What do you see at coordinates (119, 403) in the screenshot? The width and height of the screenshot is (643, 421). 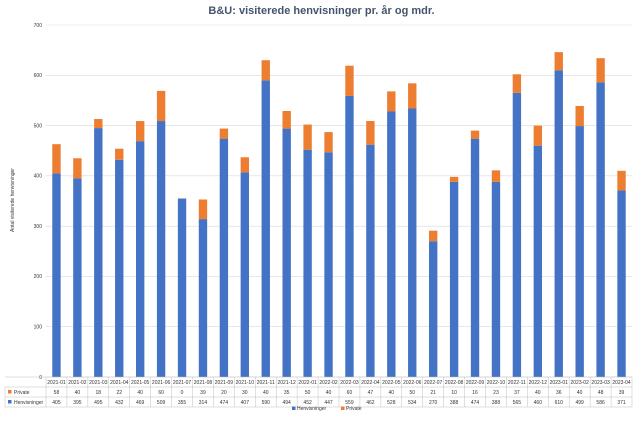 I see `data-label: 432` at bounding box center [119, 403].